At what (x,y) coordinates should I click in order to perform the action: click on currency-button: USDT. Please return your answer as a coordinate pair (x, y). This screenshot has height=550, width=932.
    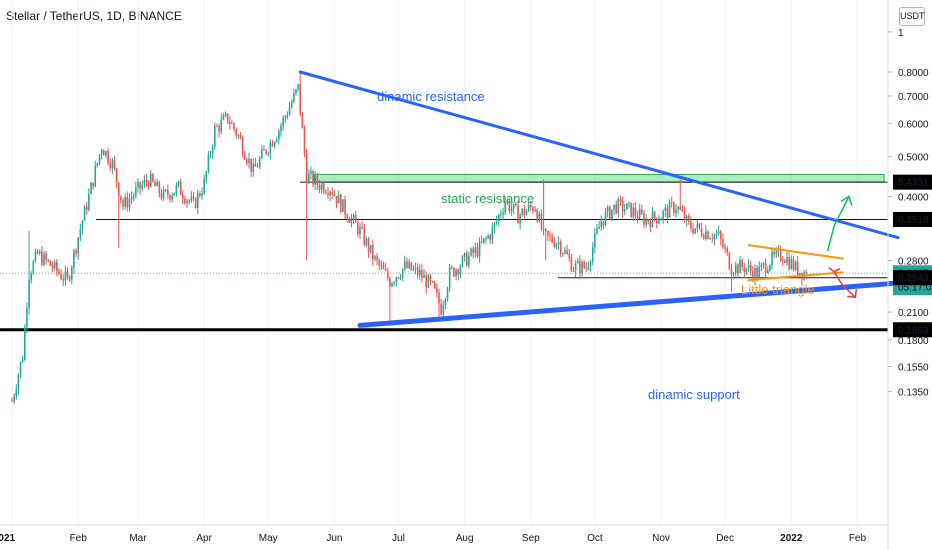
    Looking at the image, I should click on (912, 16).